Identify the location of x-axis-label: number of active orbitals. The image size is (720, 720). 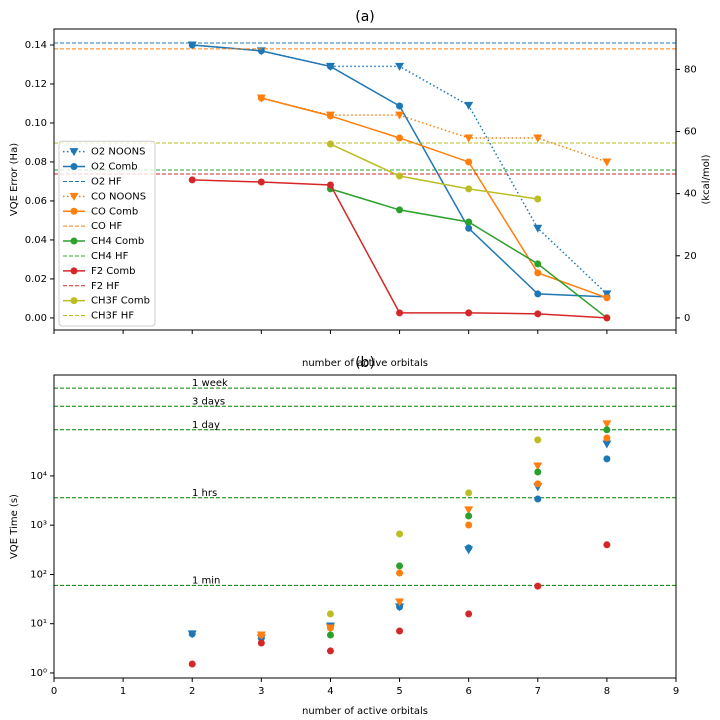
(365, 363).